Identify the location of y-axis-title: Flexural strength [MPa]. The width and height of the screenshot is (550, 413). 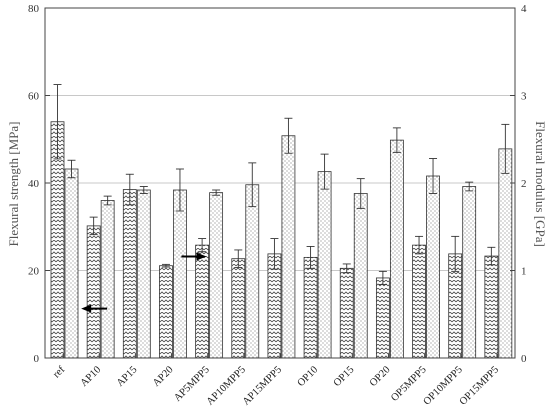
(13, 184).